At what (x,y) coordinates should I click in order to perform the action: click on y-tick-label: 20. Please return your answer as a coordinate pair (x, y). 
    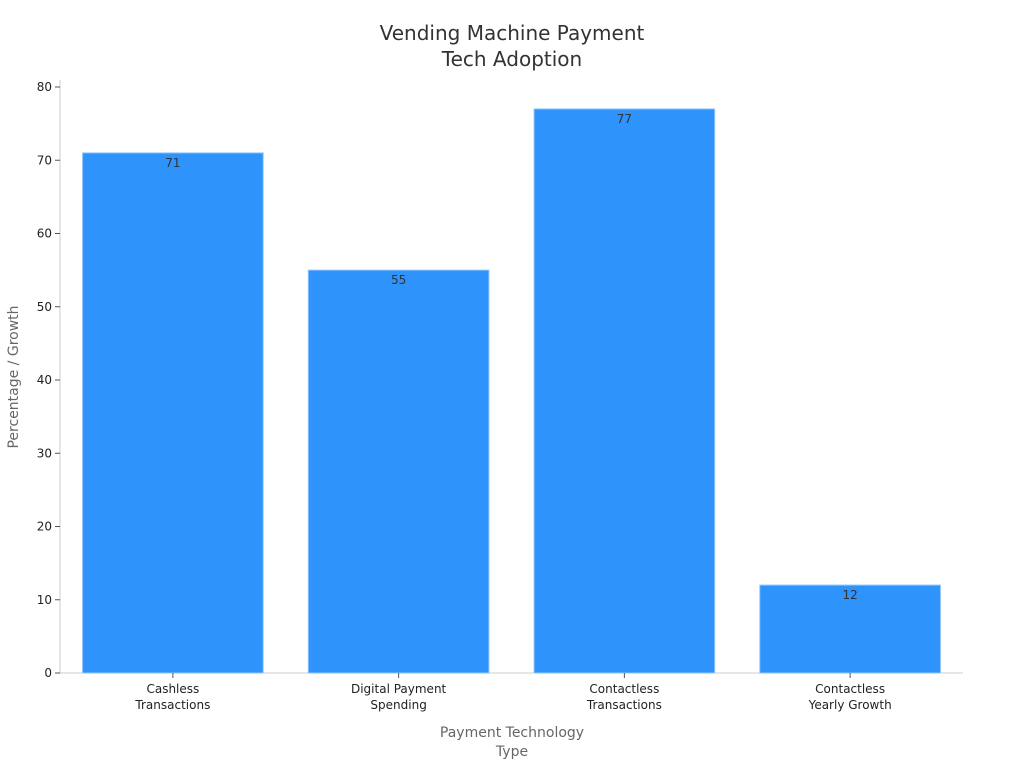
    Looking at the image, I should click on (44, 527).